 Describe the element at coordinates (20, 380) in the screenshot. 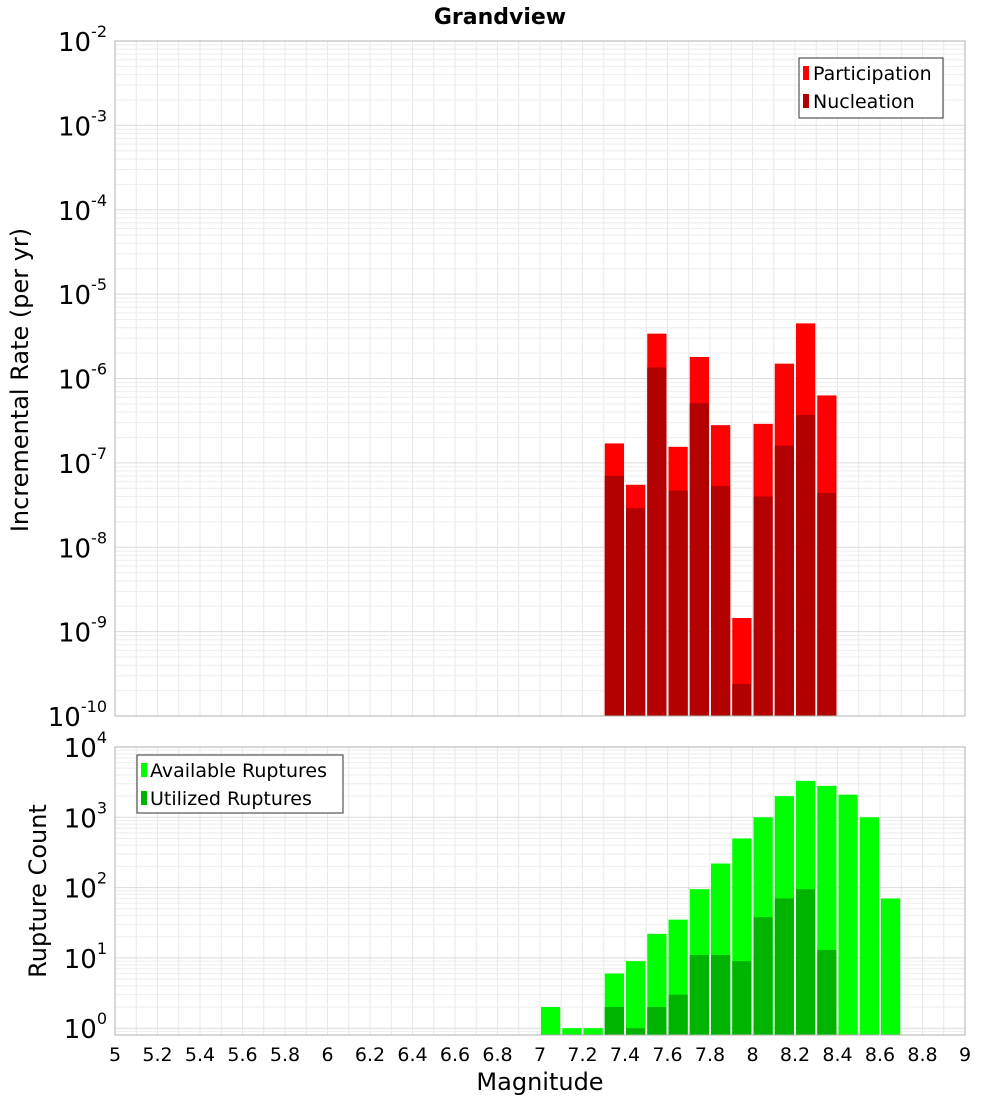

I see `top-y-axis-label: Incremental Rate (per yr)` at that location.